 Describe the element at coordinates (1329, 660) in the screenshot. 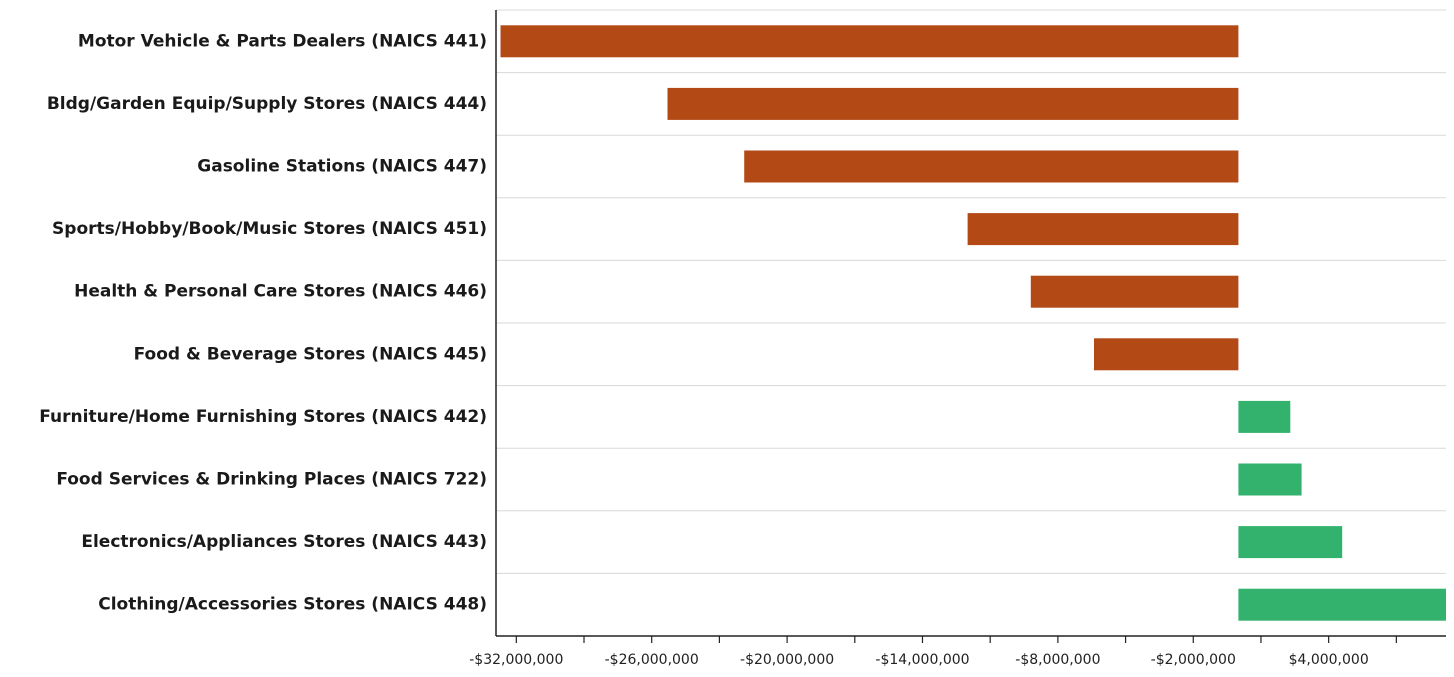

I see `x-tick-label: $4,000,000` at that location.